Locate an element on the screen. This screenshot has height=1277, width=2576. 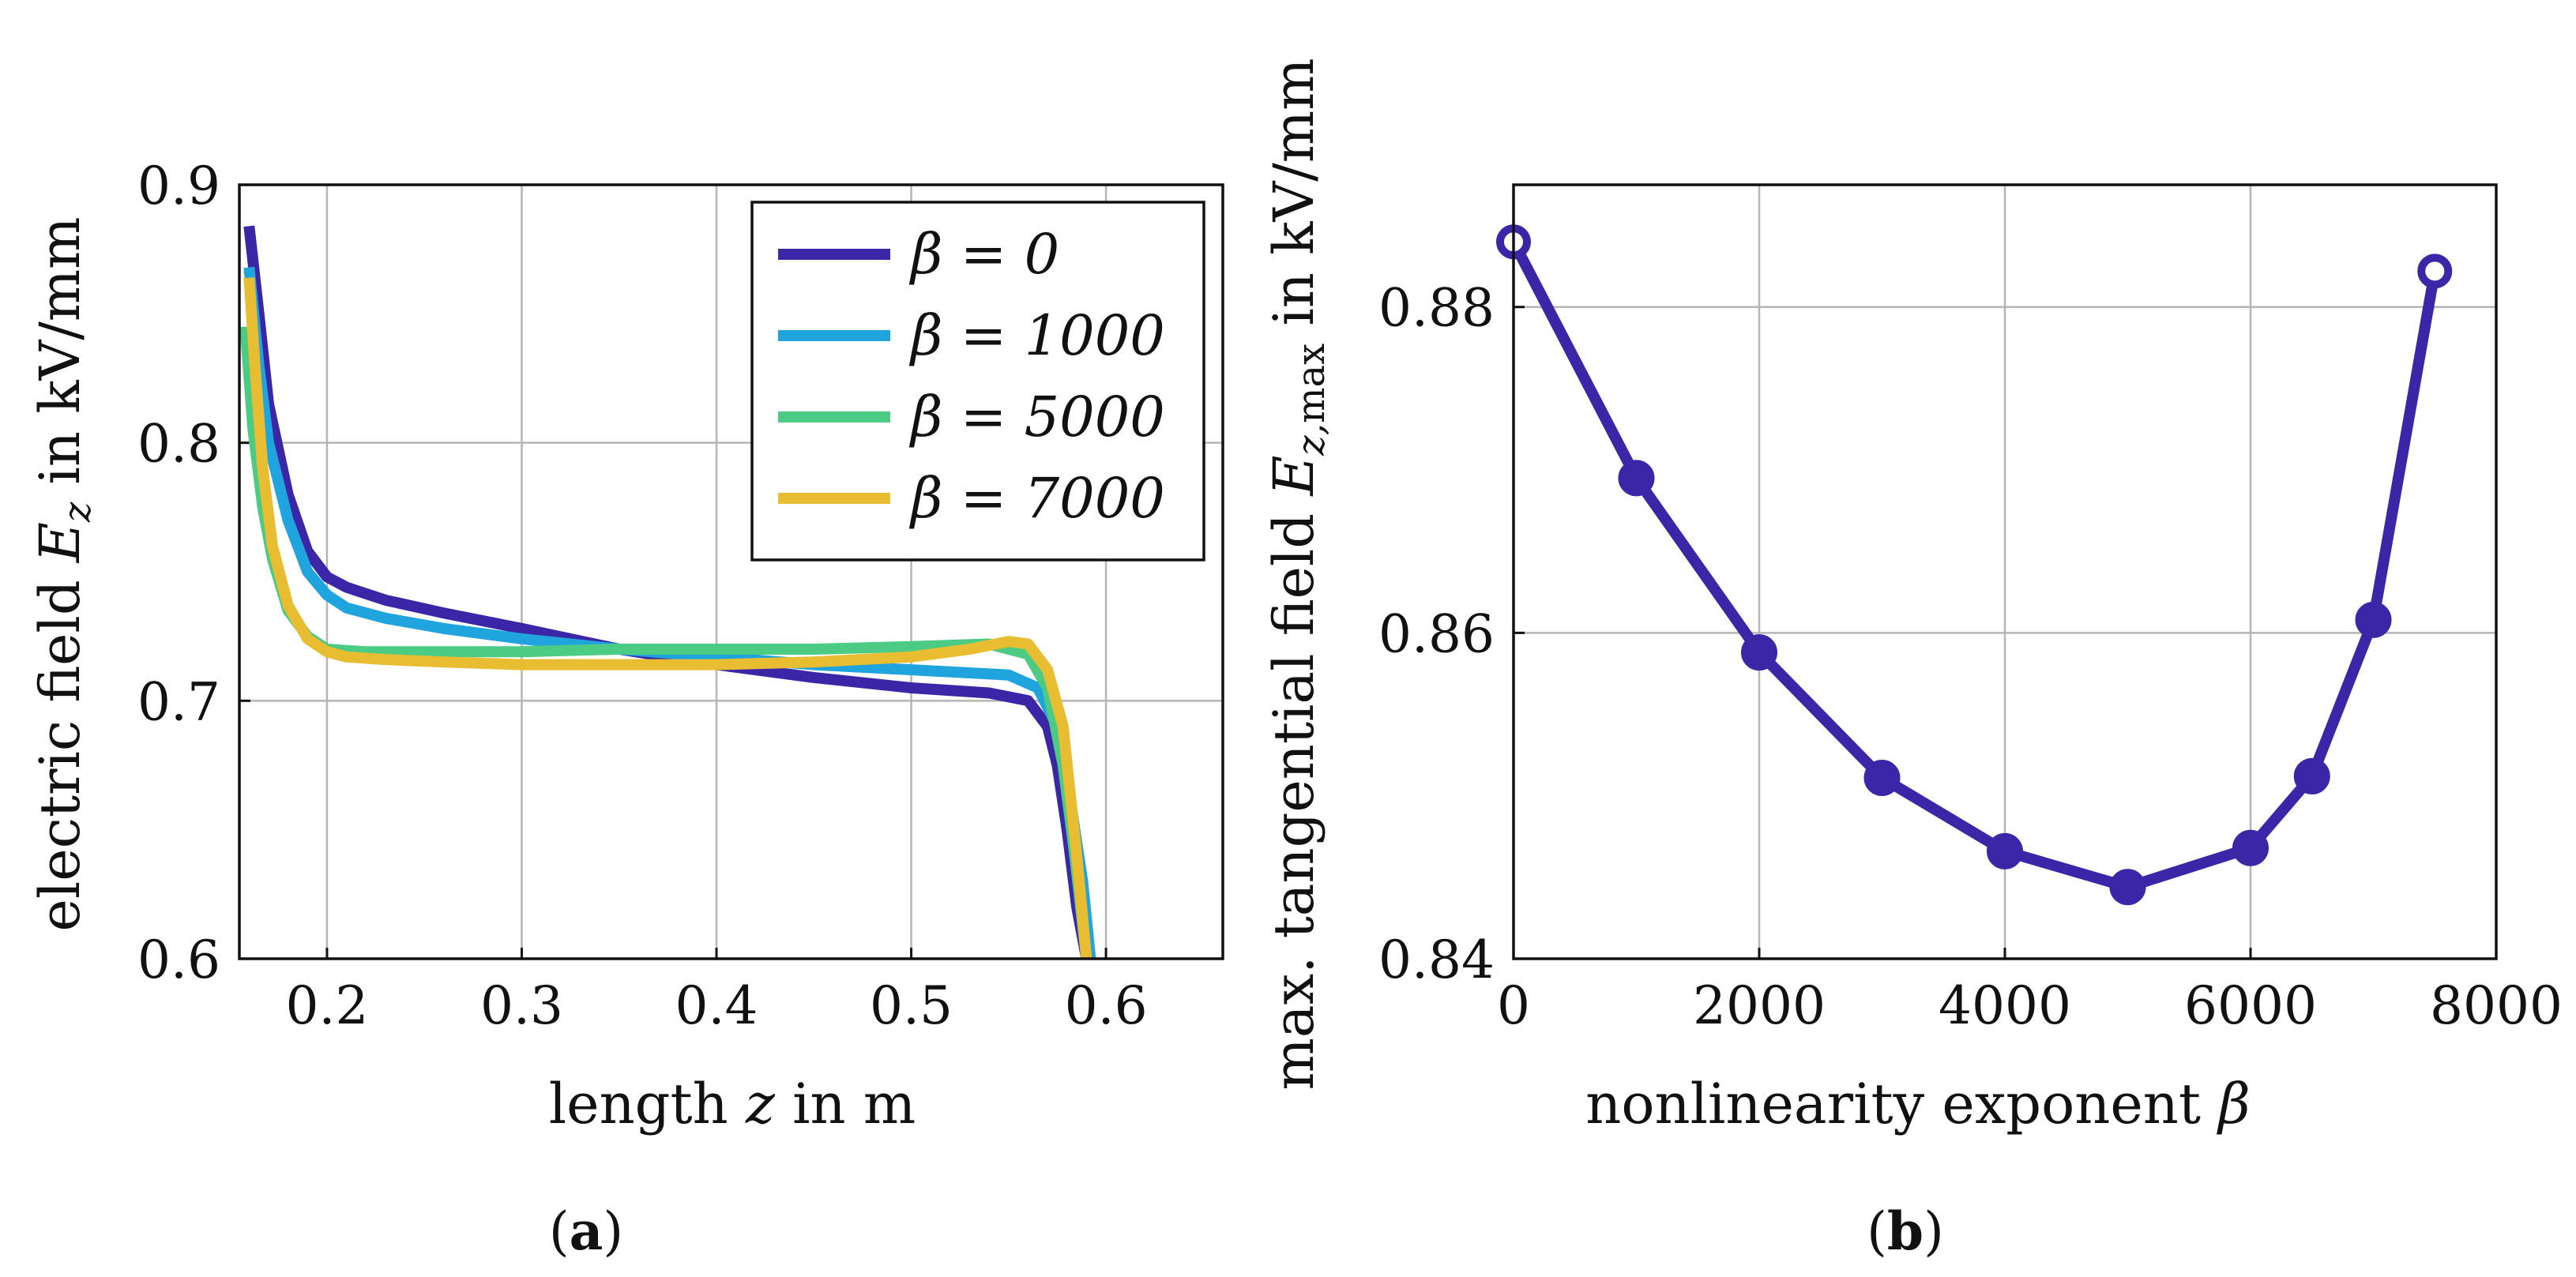
chart-a-y-tick-label: 0.8 is located at coordinates (178, 445).